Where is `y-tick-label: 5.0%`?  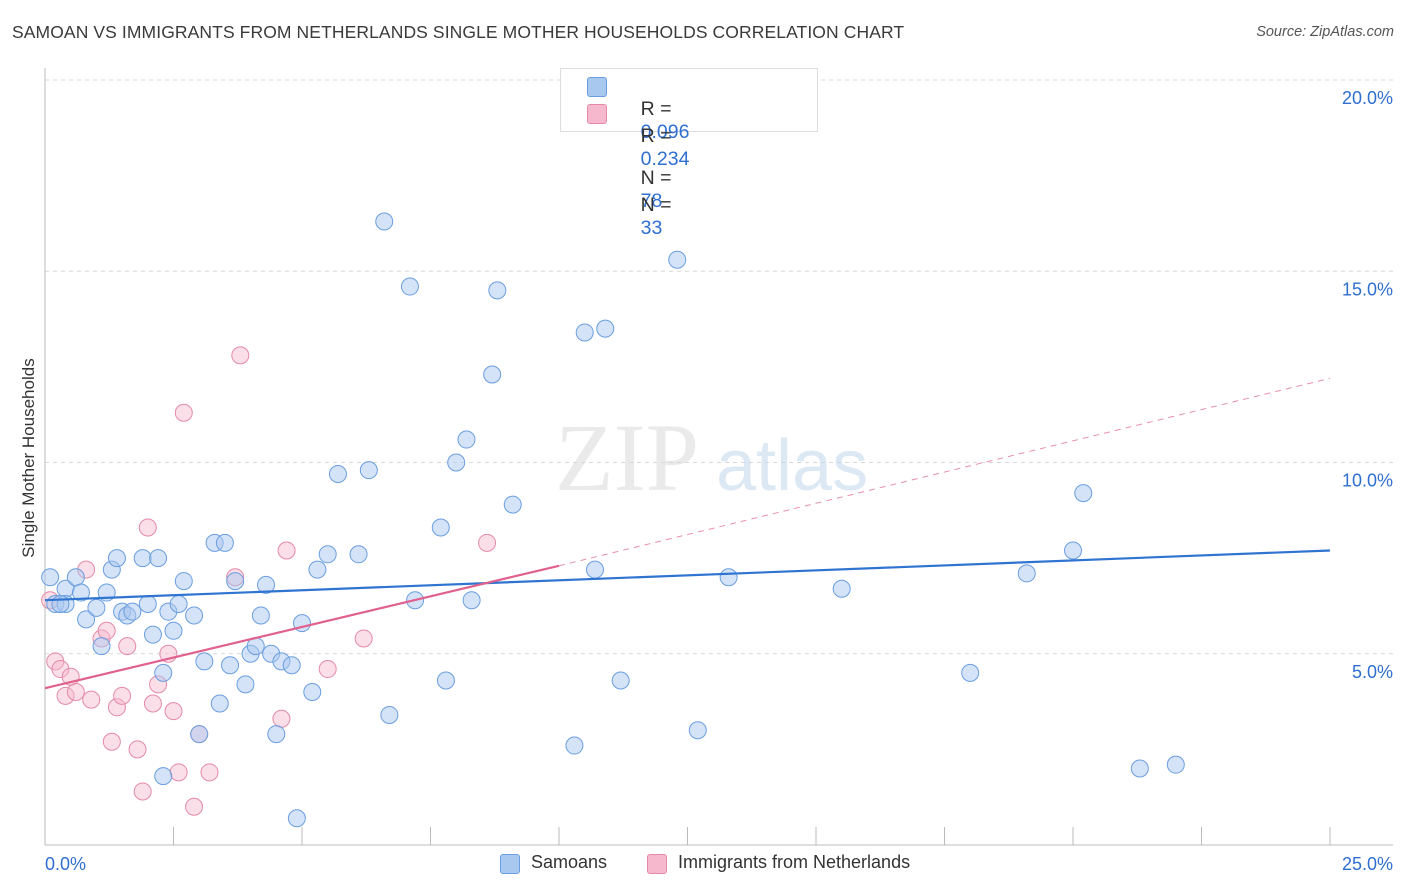 y-tick-label: 5.0% is located at coordinates (1372, 672).